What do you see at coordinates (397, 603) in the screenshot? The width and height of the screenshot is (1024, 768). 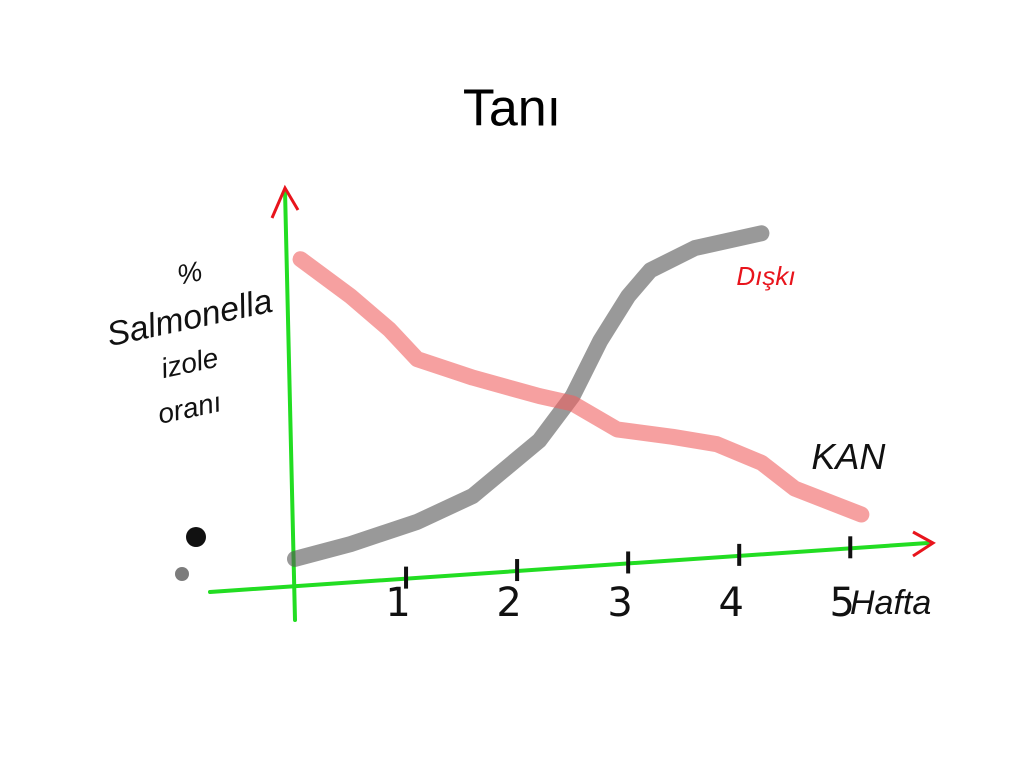 I see `x-tick-label: 1` at bounding box center [397, 603].